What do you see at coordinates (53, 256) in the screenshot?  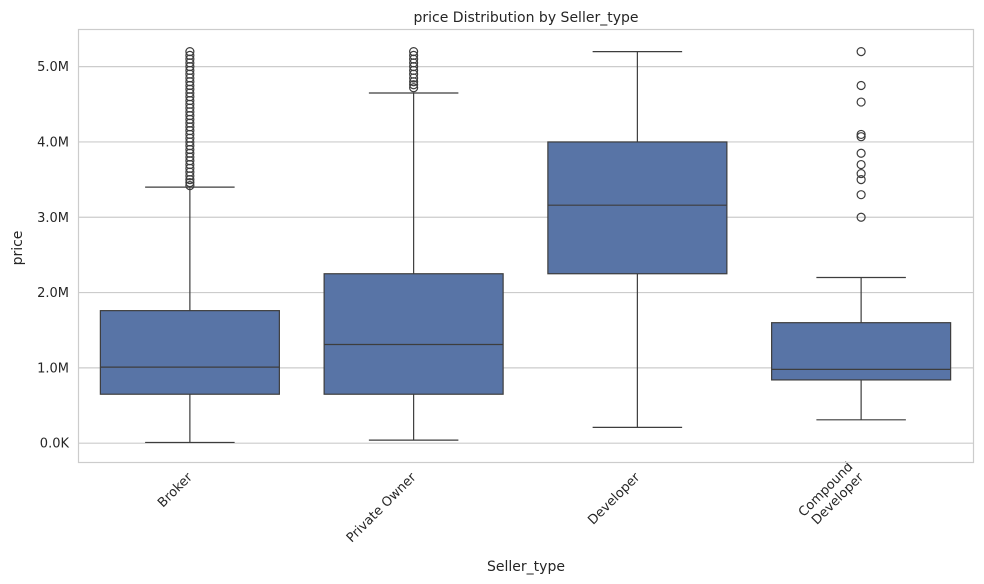 I see `y-axis-ticks: 0.0K 1.0M 2.0M 3.0M 4.0M 5.0M` at bounding box center [53, 256].